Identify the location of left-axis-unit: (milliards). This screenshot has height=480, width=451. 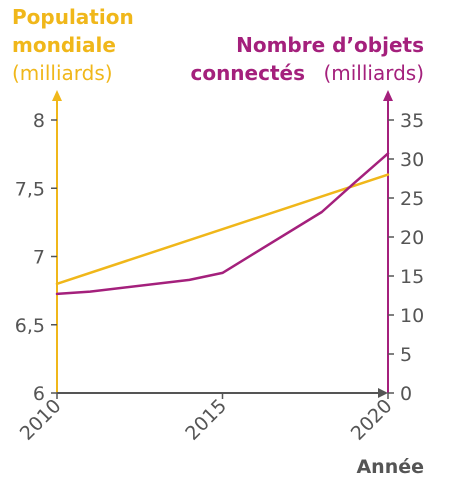
(62, 73).